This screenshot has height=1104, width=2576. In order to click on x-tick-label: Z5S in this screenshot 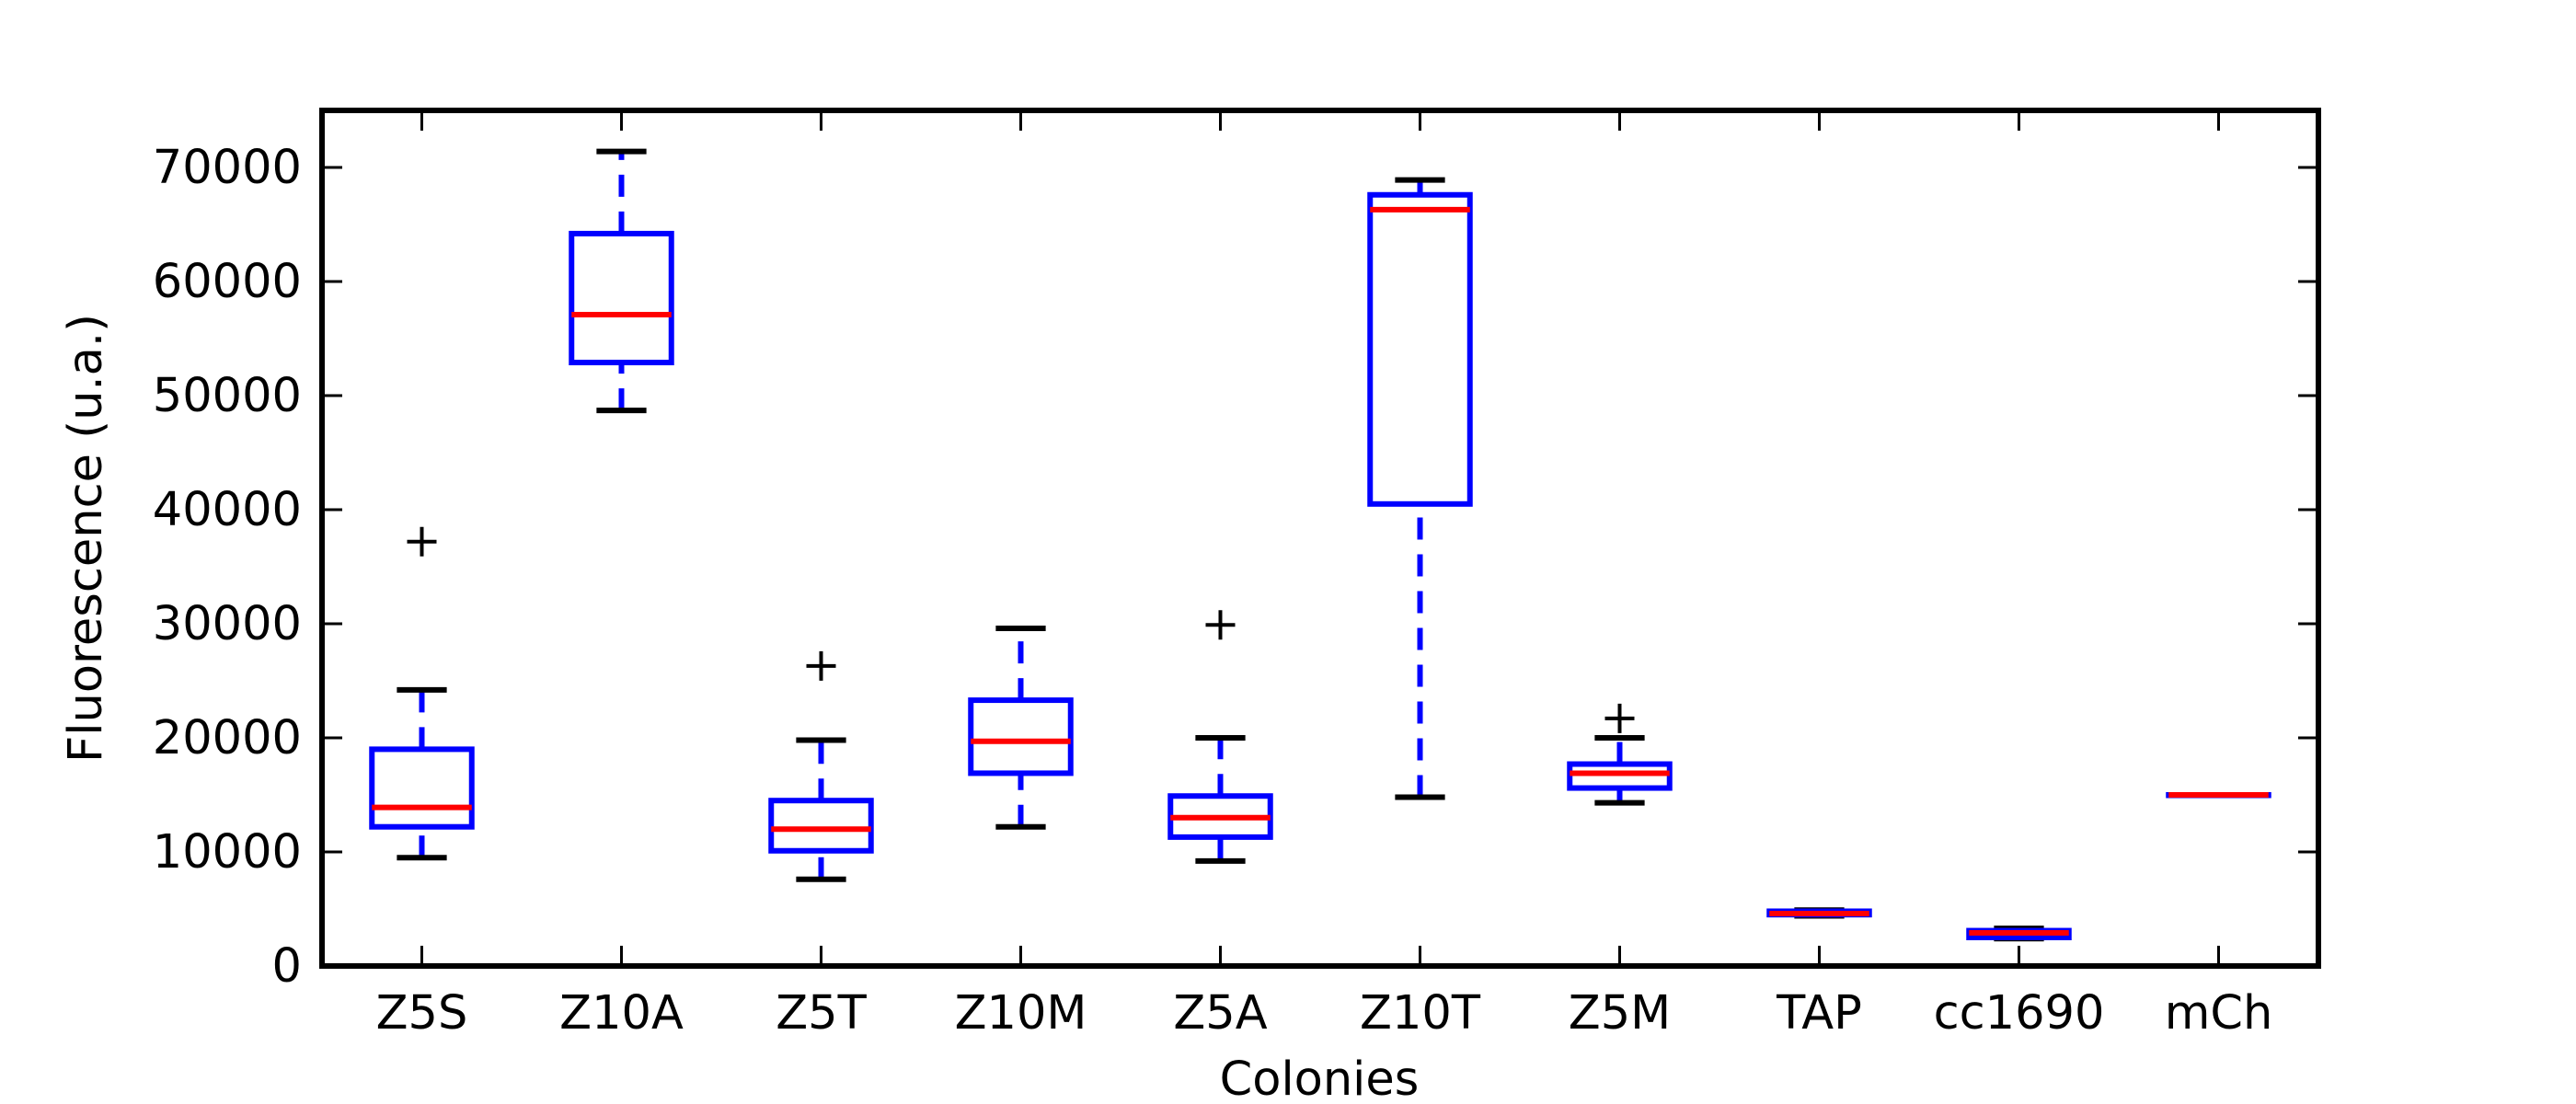, I will do `click(422, 1014)`.